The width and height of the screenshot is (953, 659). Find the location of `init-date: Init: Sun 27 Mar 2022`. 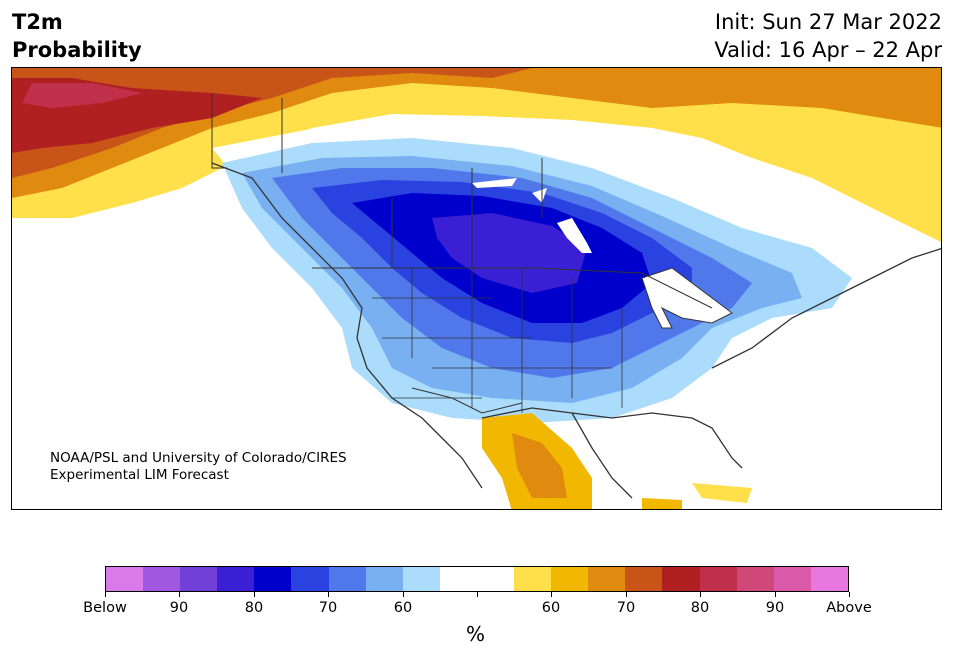

init-date: Init: Sun 27 Mar 2022 is located at coordinates (828, 22).